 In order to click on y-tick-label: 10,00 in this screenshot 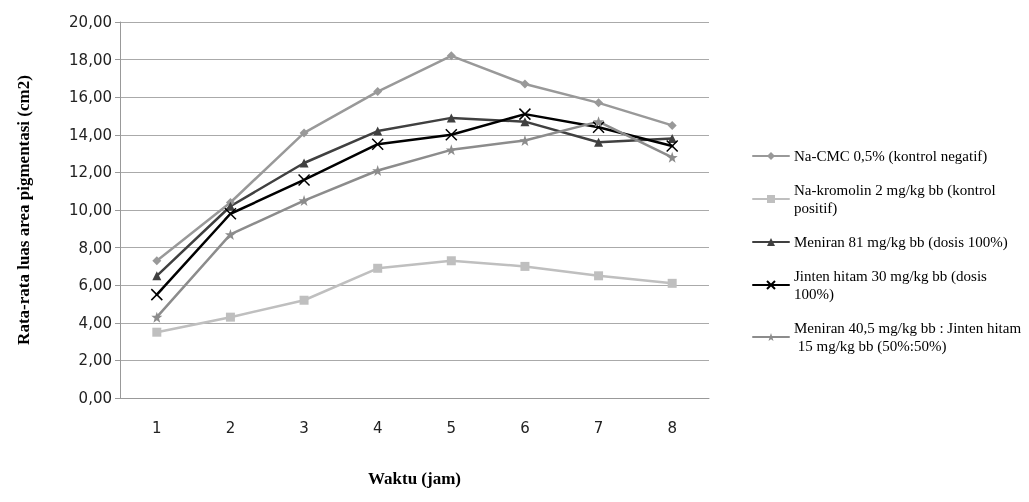, I will do `click(90, 210)`.